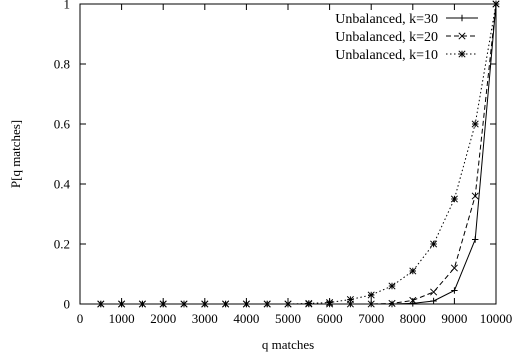 This screenshot has width=517, height=360. I want to click on x-tick-label: 8000, so click(413, 318).